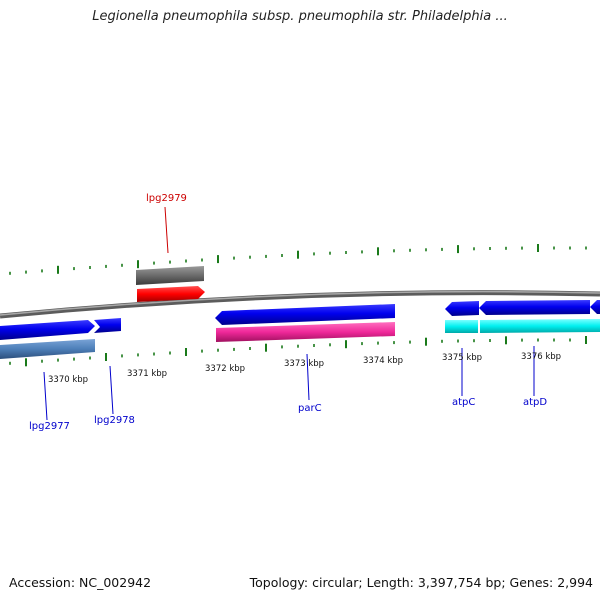  Describe the element at coordinates (383, 361) in the screenshot. I see `scale-label: 3374 kbp` at that location.